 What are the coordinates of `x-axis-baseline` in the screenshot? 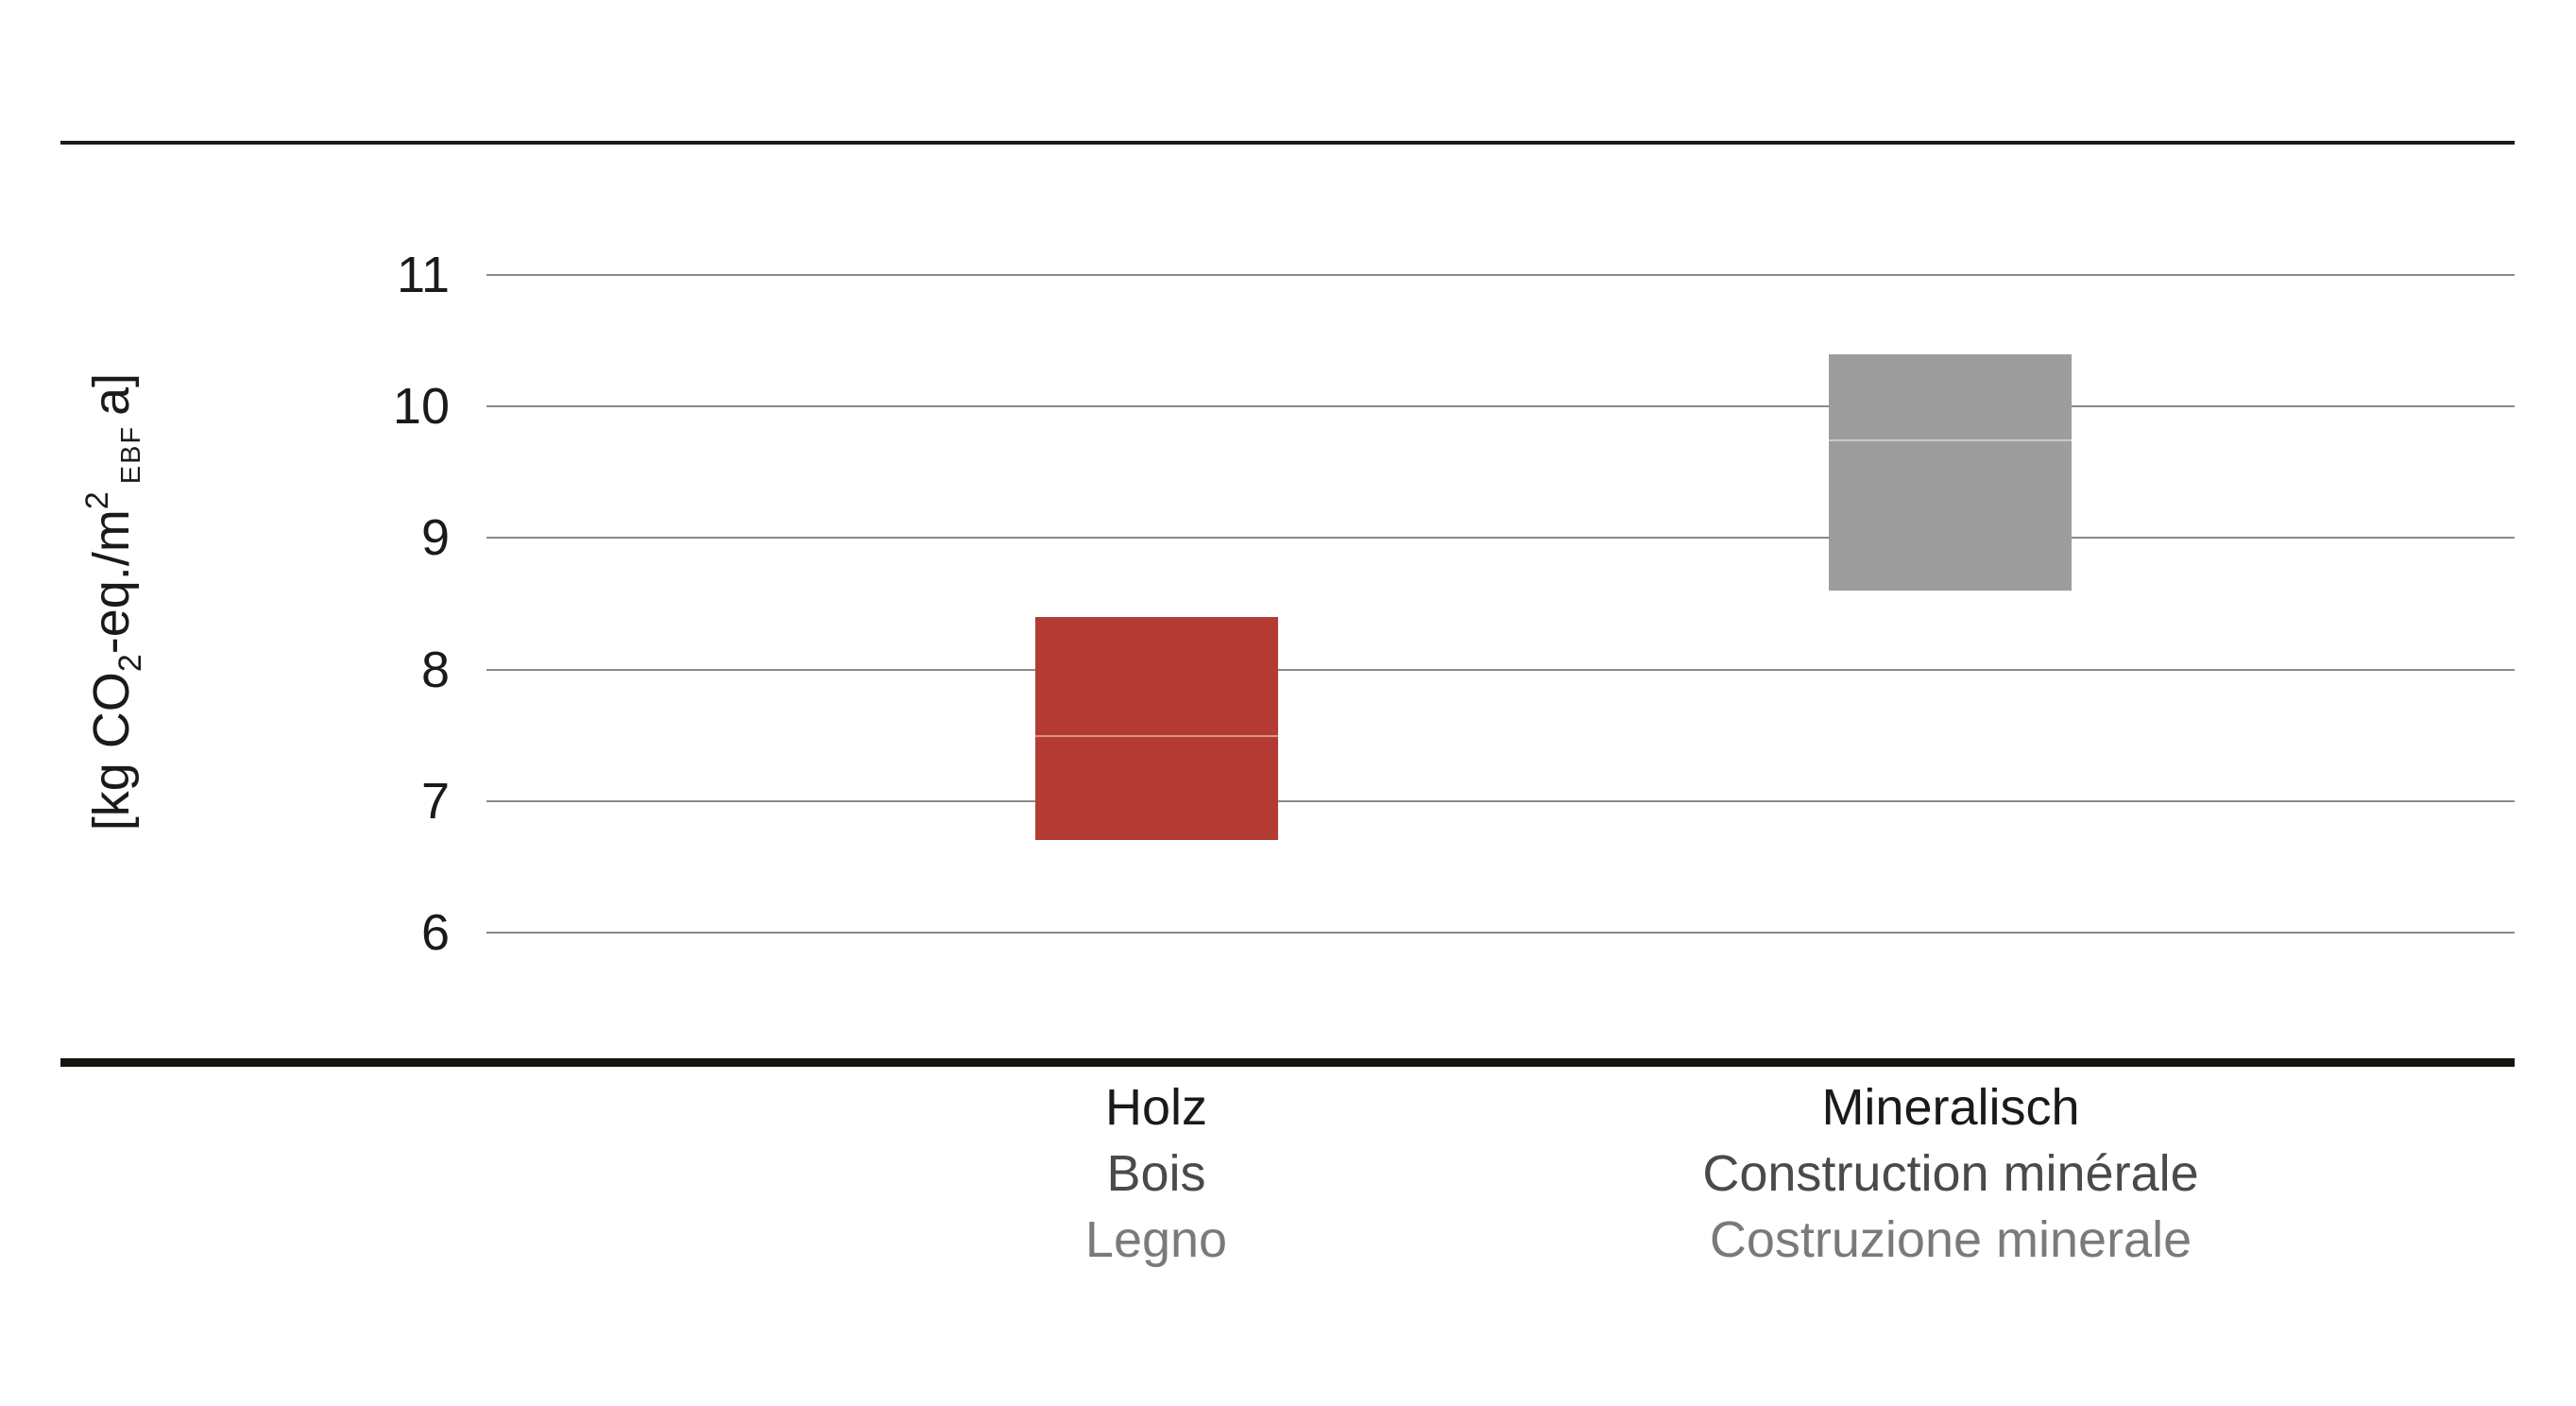 It's located at (1287, 1062).